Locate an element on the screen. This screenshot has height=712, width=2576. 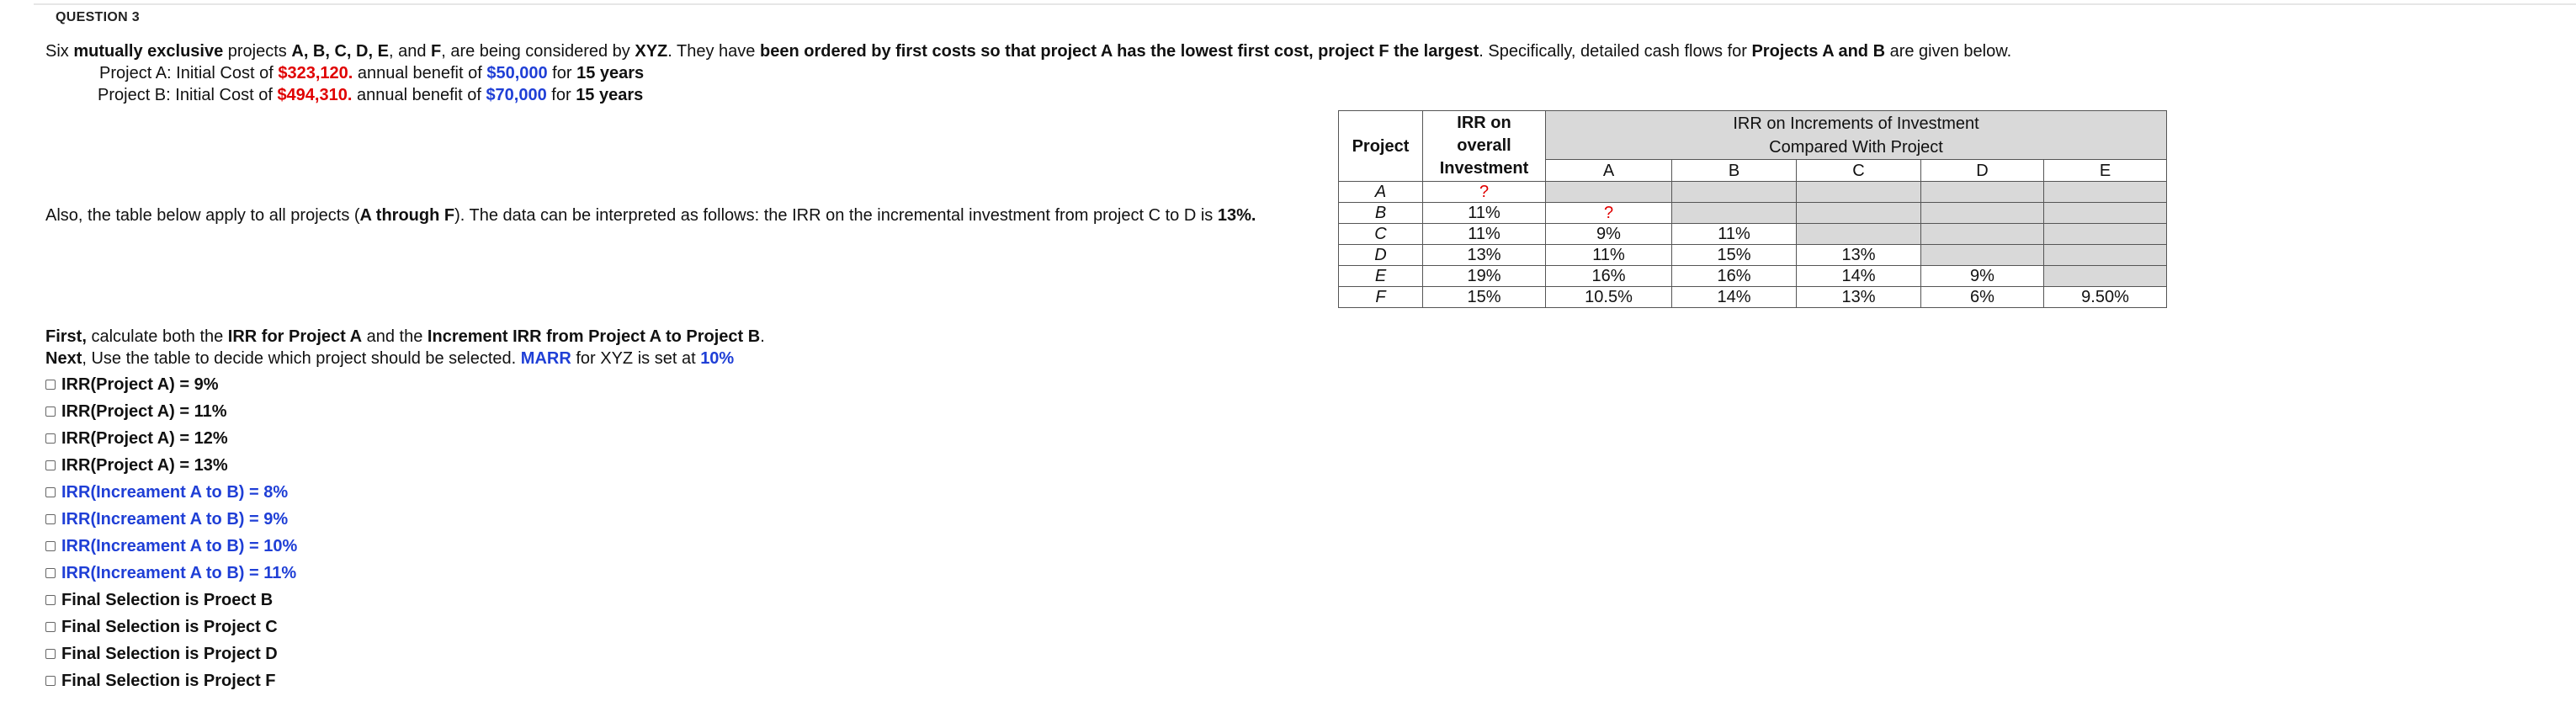
header-overall-line: Investment is located at coordinates (1484, 168).